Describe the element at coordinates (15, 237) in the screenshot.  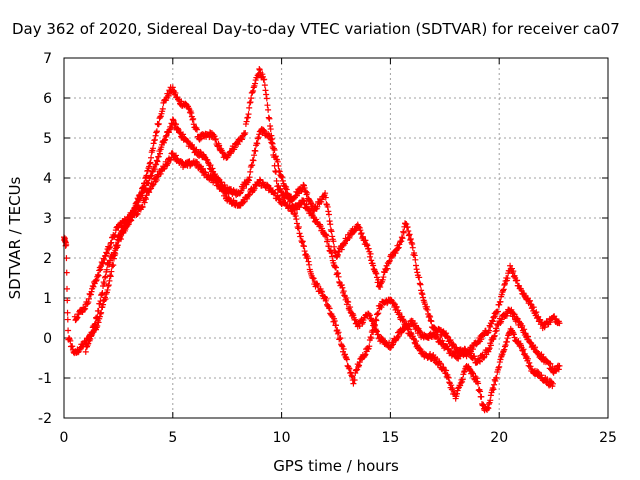
I see `y-axis-label: SDTVAR / TECUs` at that location.